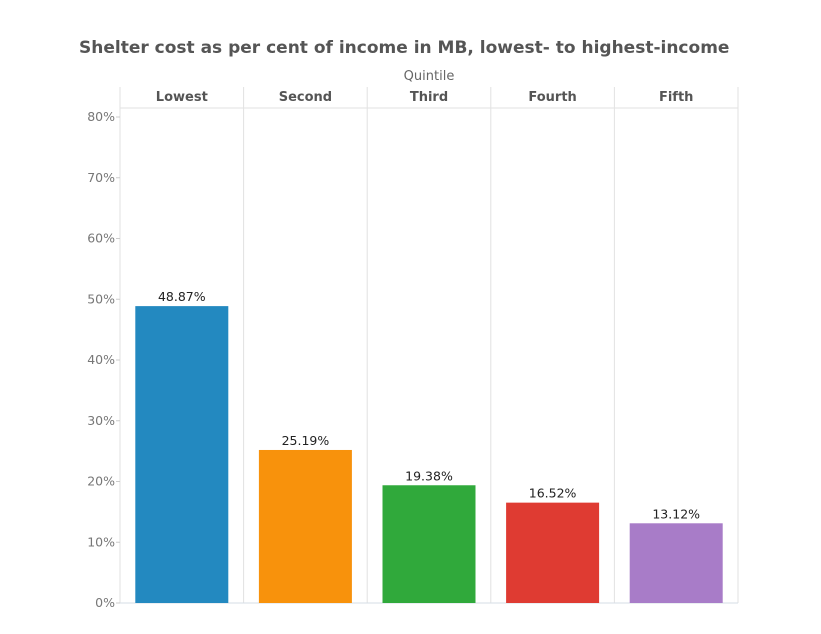 The height and width of the screenshot is (634, 821). I want to click on y-tick-label: 80%, so click(101, 116).